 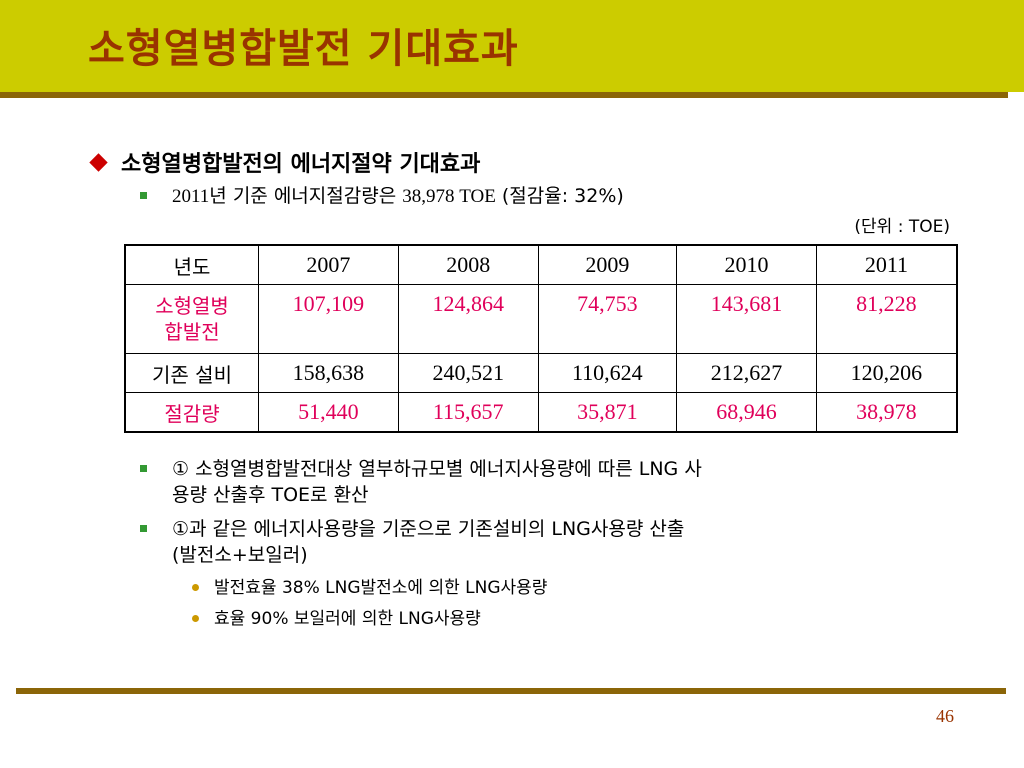 What do you see at coordinates (607, 412) in the screenshot?
I see `table-cell: 35,871` at bounding box center [607, 412].